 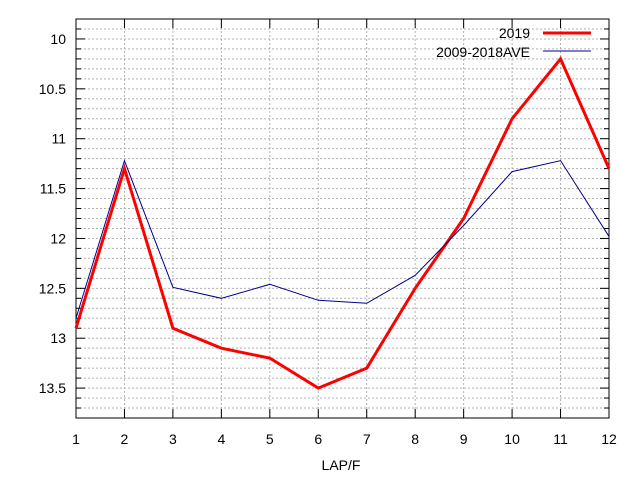 What do you see at coordinates (464, 439) in the screenshot?
I see `x-tick-label: 9` at bounding box center [464, 439].